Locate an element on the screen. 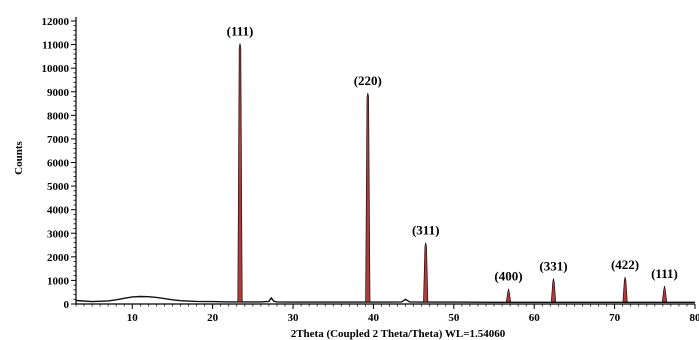 This screenshot has height=340, width=699. x-tick-label: 10 is located at coordinates (133, 318).